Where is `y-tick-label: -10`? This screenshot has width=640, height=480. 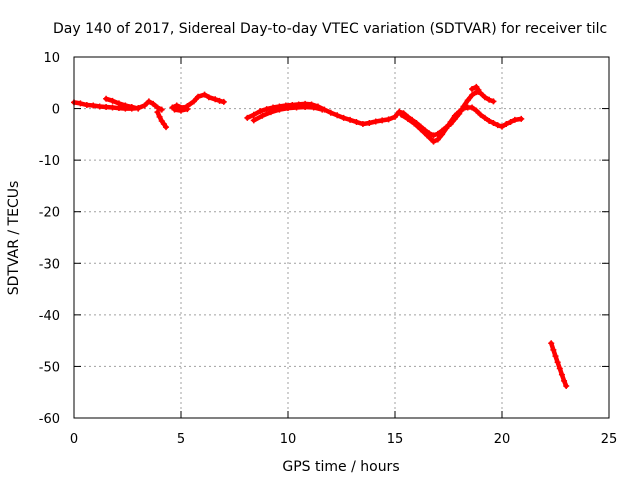 y-tick-label: -10 is located at coordinates (49, 161).